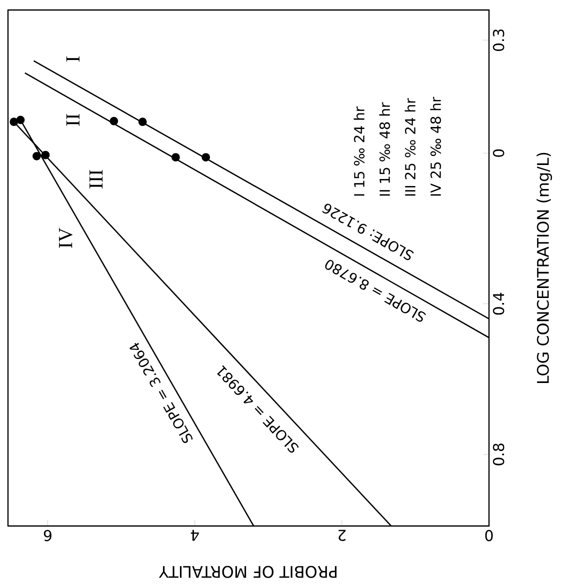 The height and width of the screenshot is (585, 565). Describe the element at coordinates (247, 572) in the screenshot. I see `x-axis-title: PROBIT OF MORTALITY` at that location.